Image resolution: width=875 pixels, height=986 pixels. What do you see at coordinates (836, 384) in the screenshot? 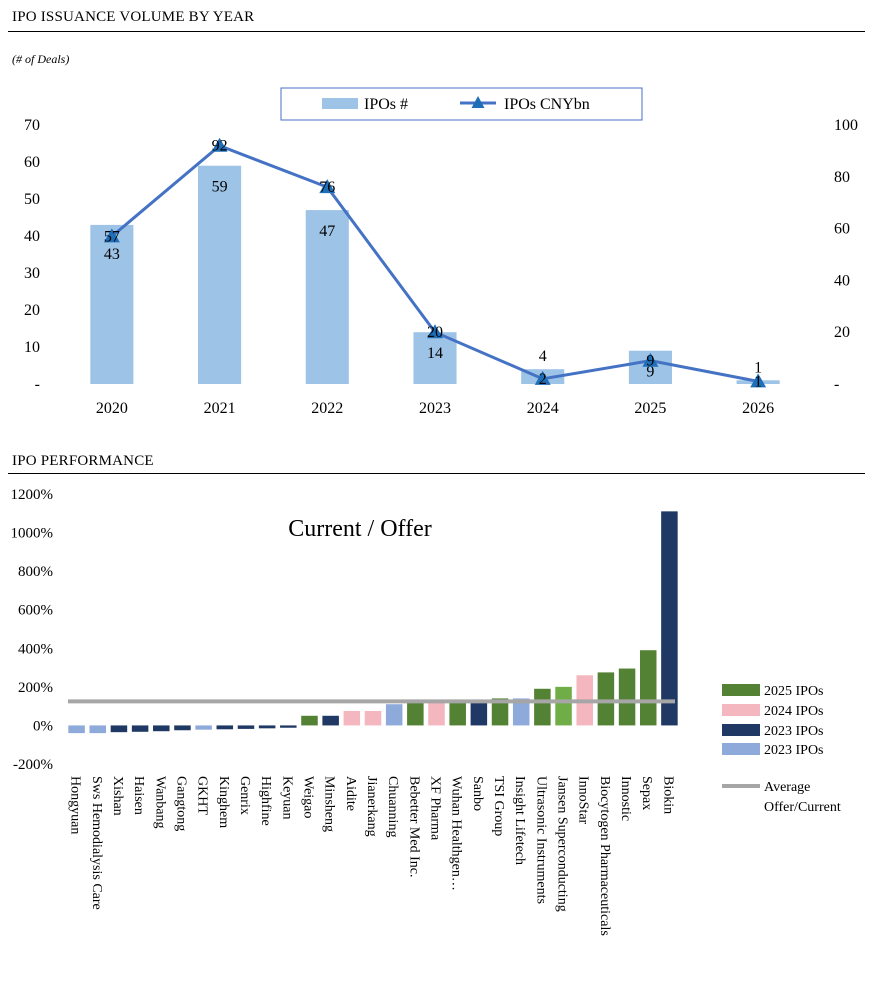
I see `right-axis-tick: -` at bounding box center [836, 384].